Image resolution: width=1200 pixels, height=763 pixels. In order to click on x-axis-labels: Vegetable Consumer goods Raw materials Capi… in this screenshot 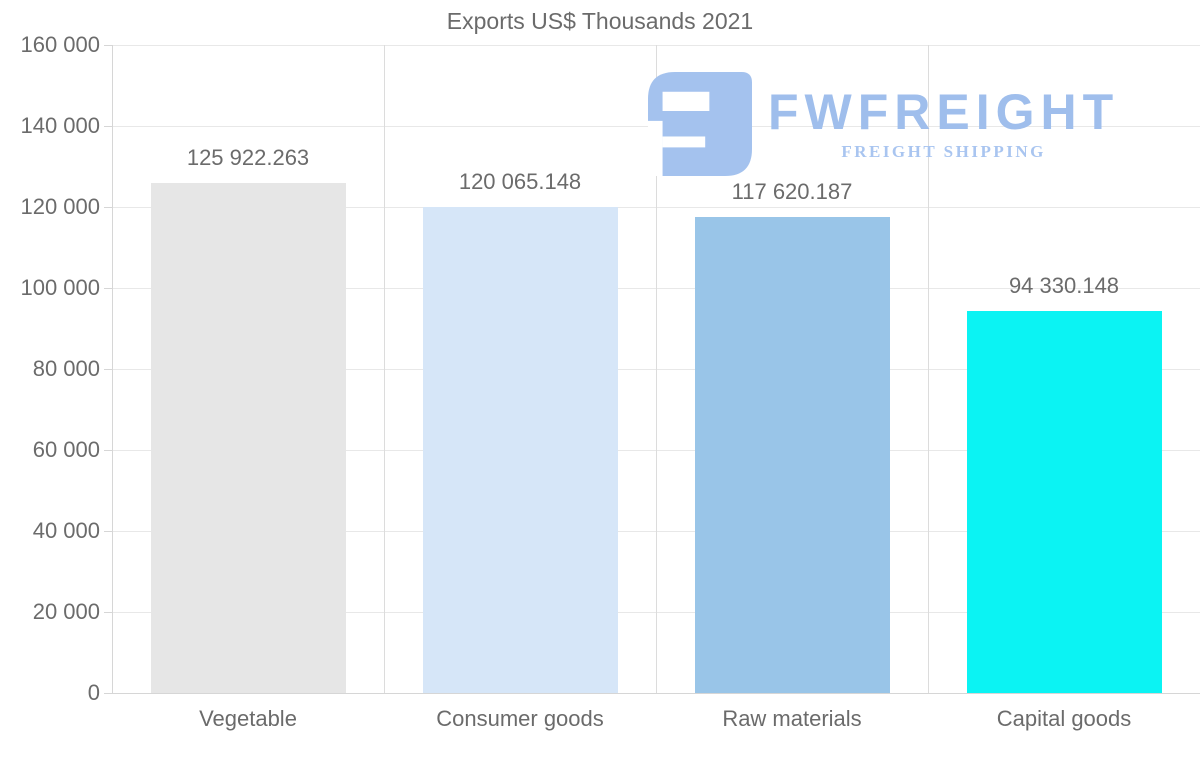, I will do `click(656, 720)`.